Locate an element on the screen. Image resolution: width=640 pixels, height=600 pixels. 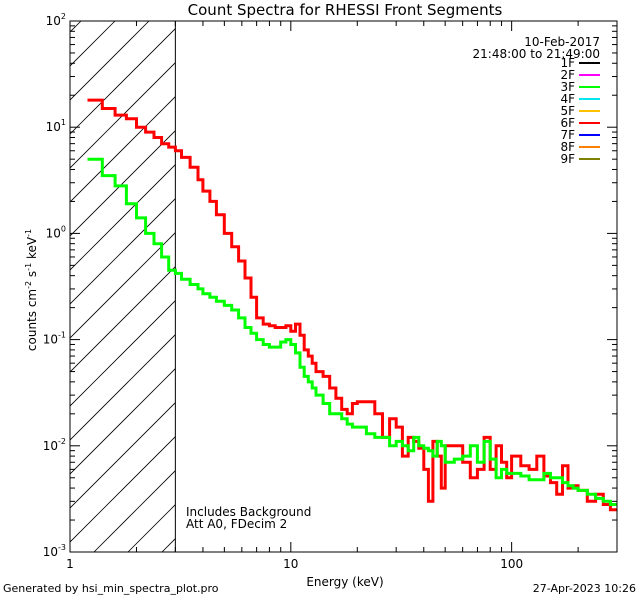
y-axis-label: counts cm-2 s-1 keV-1 is located at coordinates (31, 290).